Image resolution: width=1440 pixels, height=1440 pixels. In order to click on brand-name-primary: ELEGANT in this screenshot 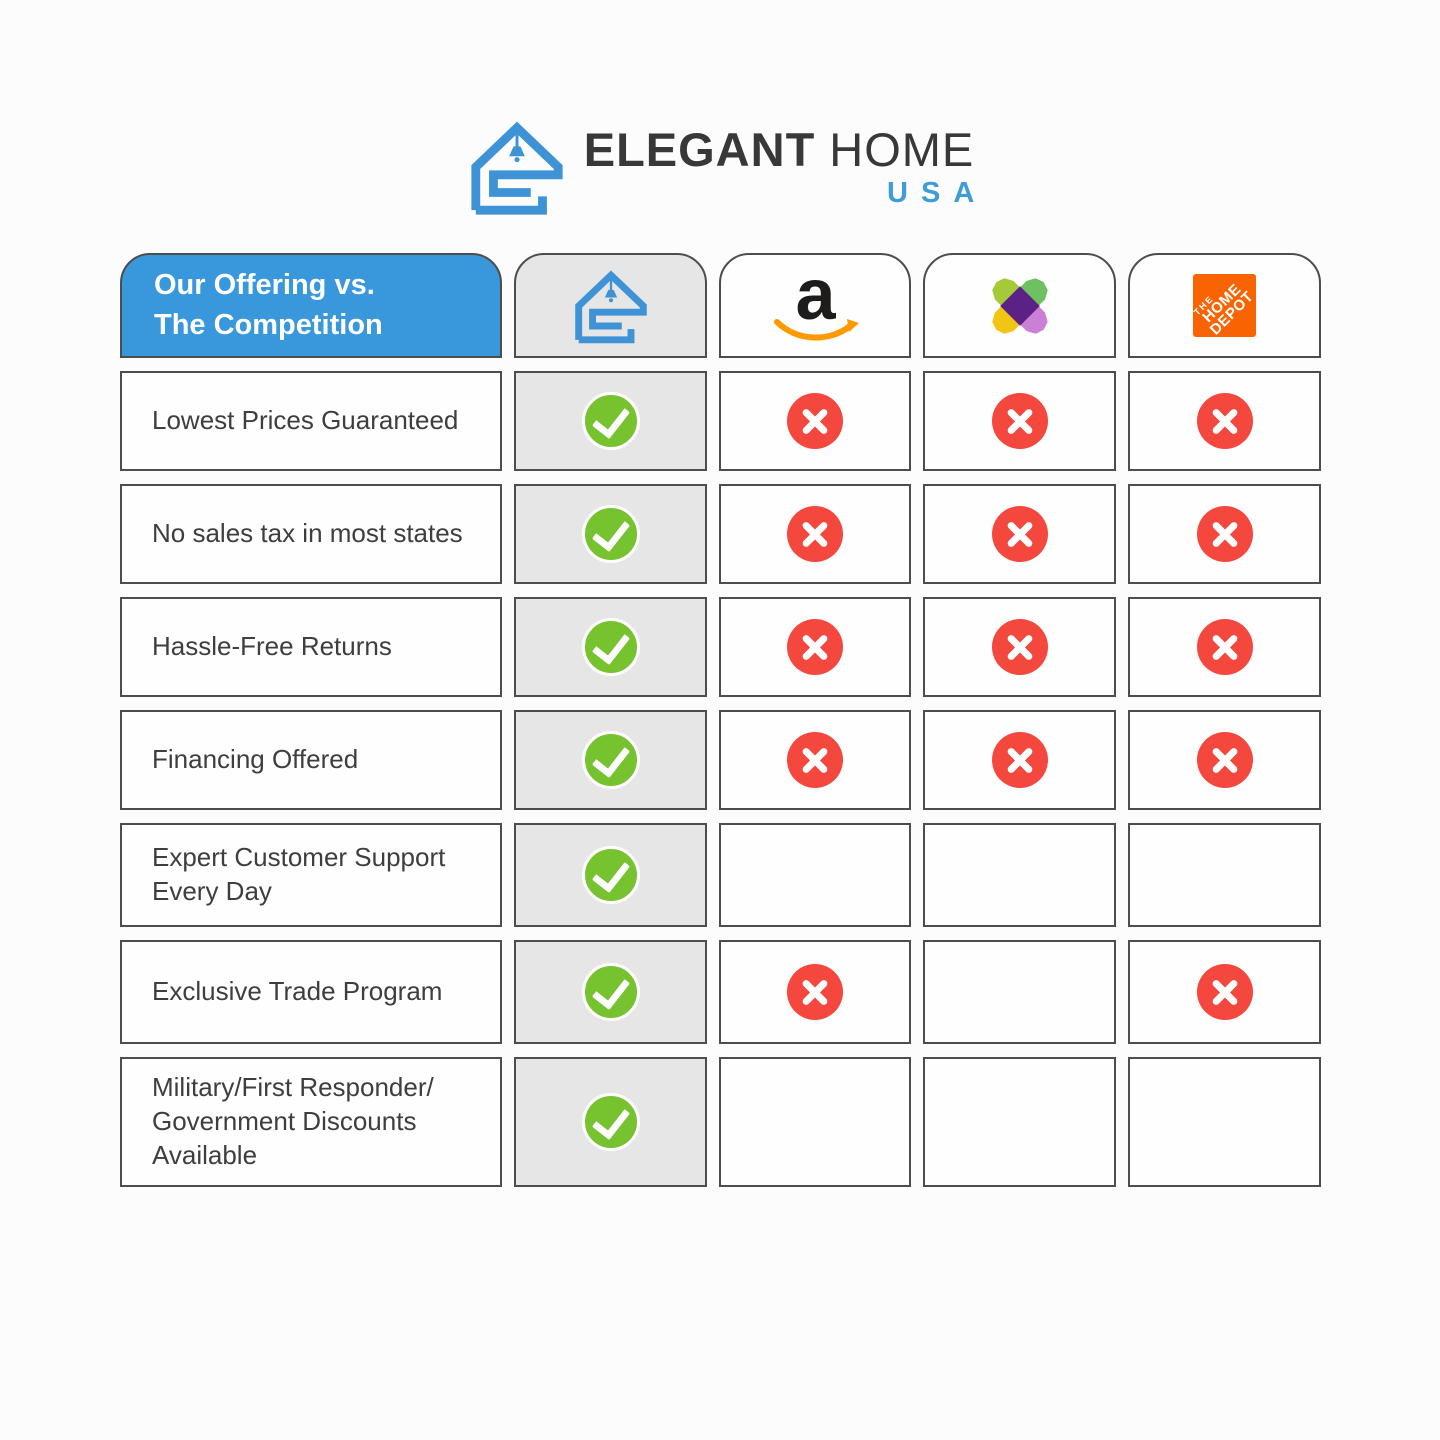, I will do `click(699, 149)`.